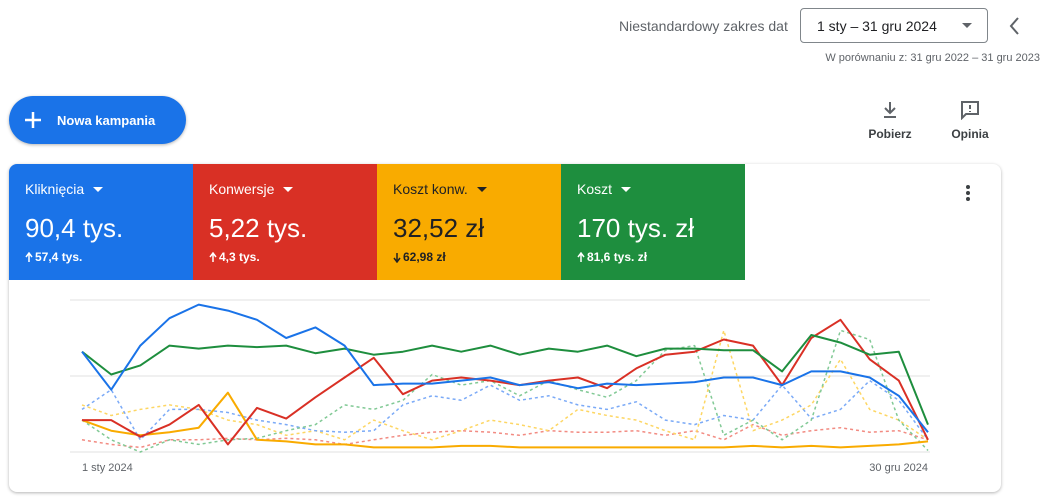  Describe the element at coordinates (636, 228) in the screenshot. I see `metric-value: 170 tys. zł` at that location.